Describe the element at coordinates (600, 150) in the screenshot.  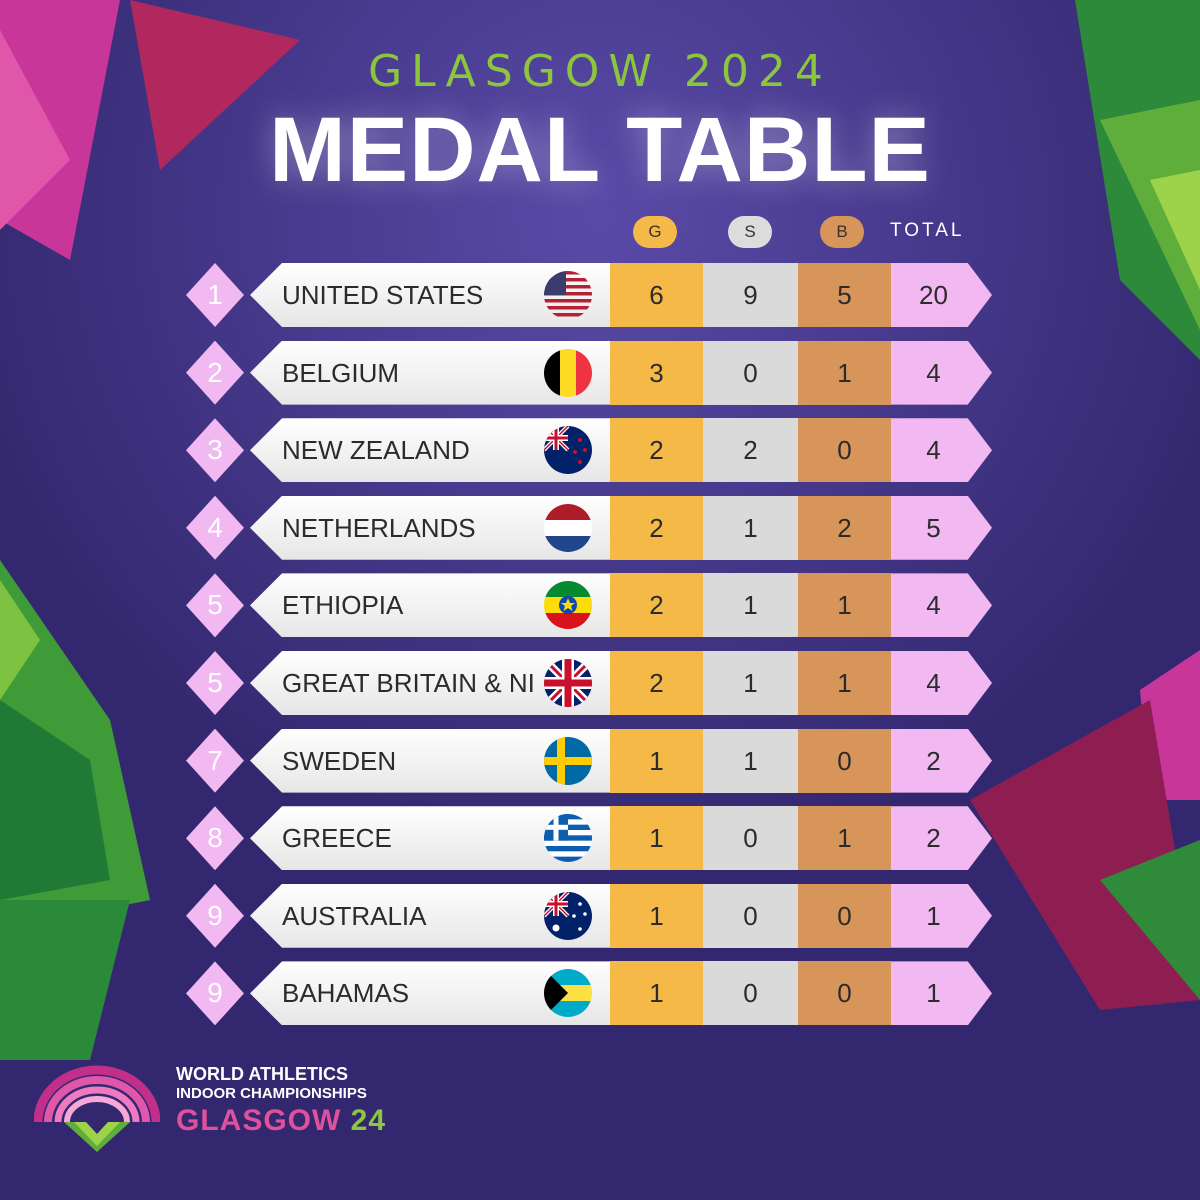
I see `page-title: MEDAL TABLE` at that location.